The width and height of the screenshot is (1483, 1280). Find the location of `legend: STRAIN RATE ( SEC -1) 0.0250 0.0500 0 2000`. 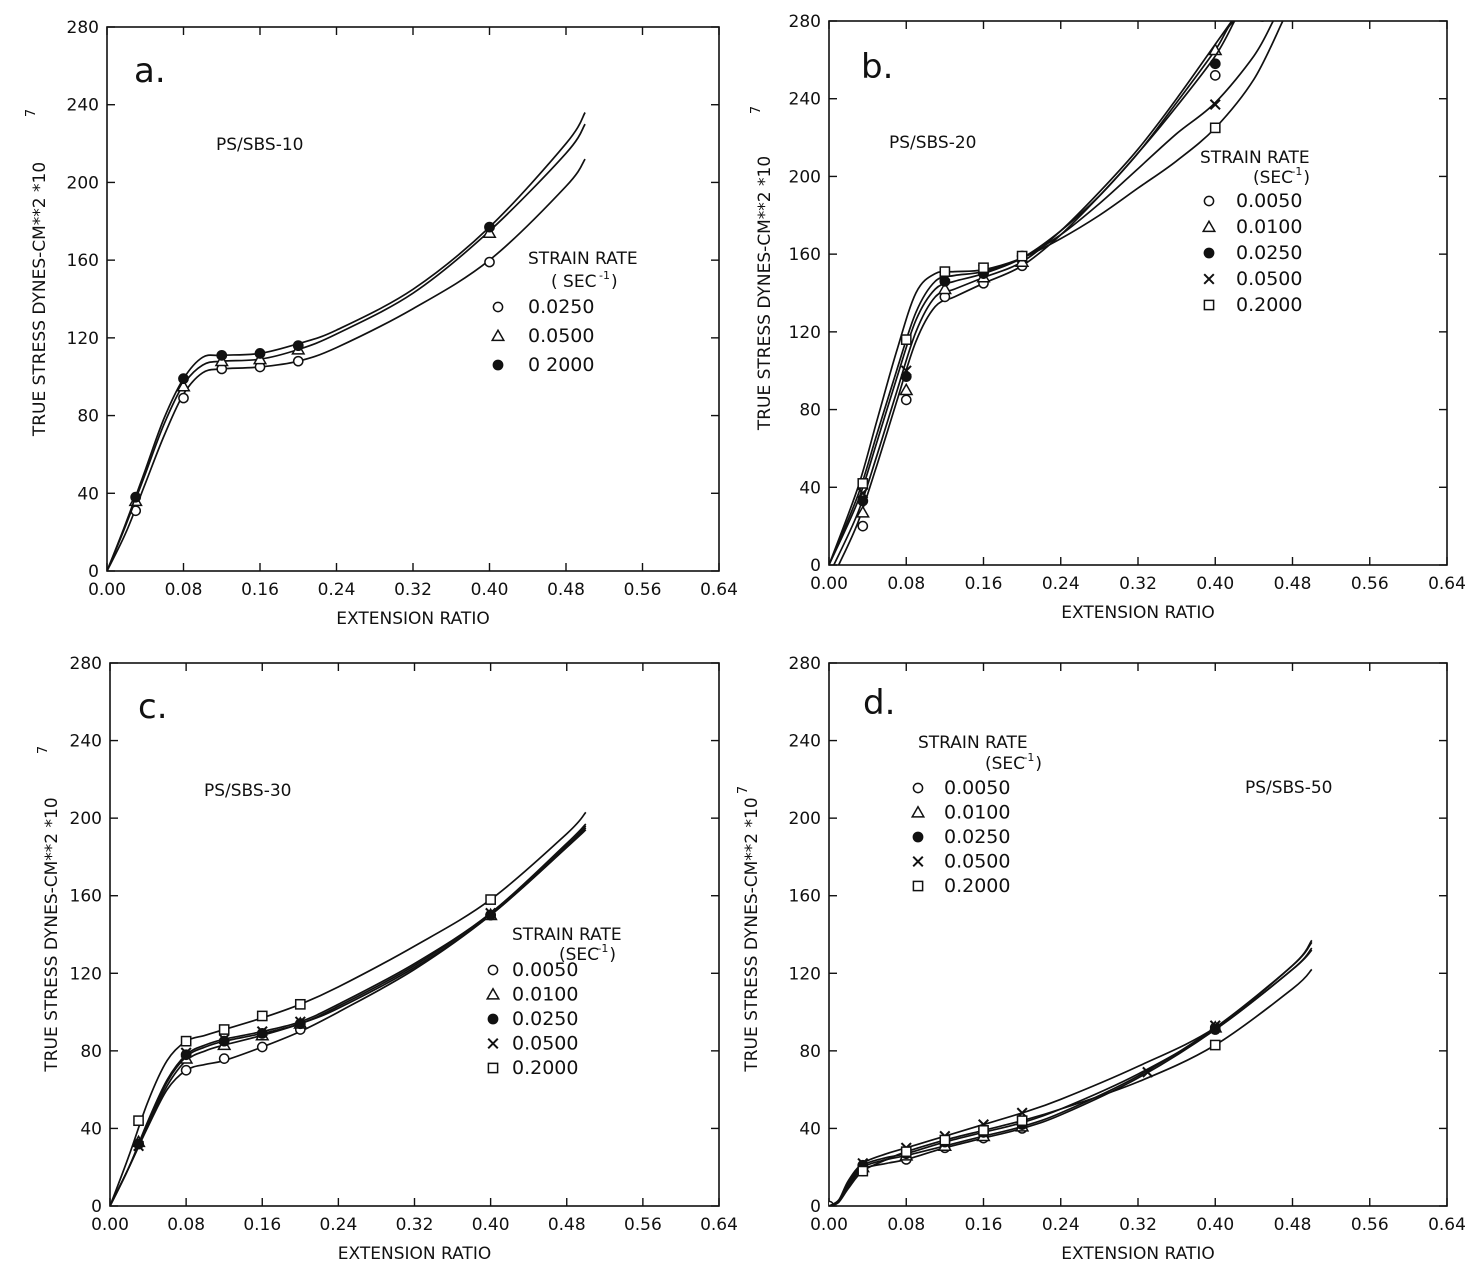

legend: STRAIN RATE ( SEC -1) 0.0250 0.0500 0 2000 is located at coordinates (564, 312).